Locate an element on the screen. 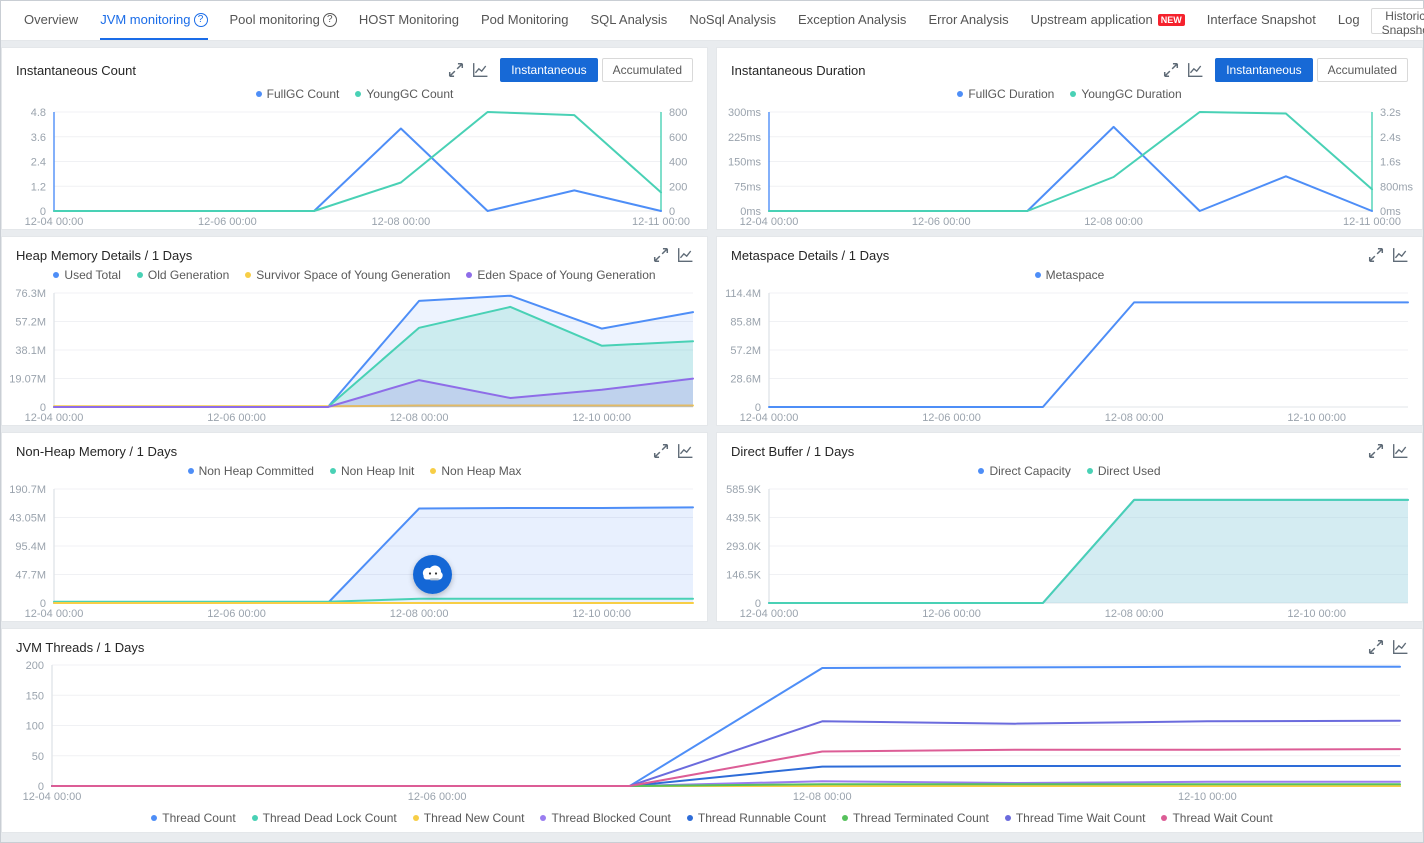  legend-item: Non Heap Max is located at coordinates (475, 471).